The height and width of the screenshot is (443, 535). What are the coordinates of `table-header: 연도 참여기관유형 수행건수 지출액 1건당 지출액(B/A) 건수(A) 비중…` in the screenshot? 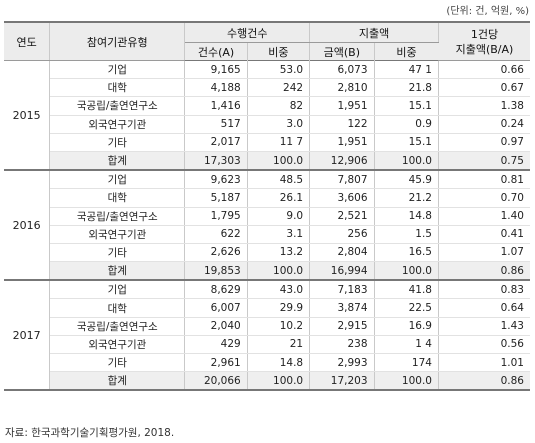 It's located at (267, 41).